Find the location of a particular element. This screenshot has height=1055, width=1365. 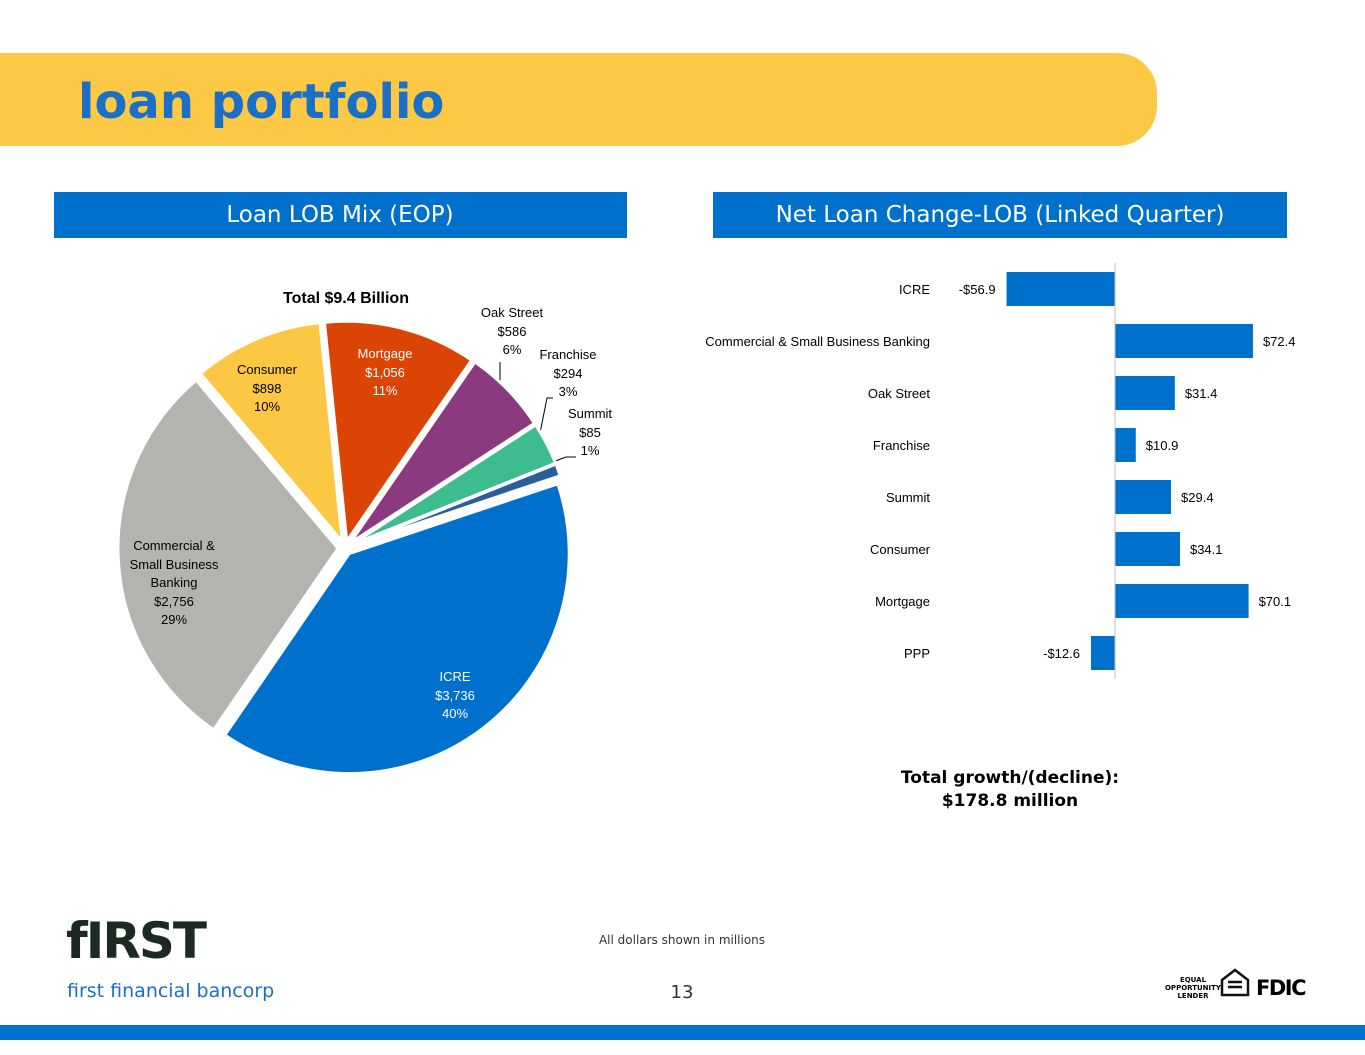

slice-value-label: $1,056 is located at coordinates (385, 372).